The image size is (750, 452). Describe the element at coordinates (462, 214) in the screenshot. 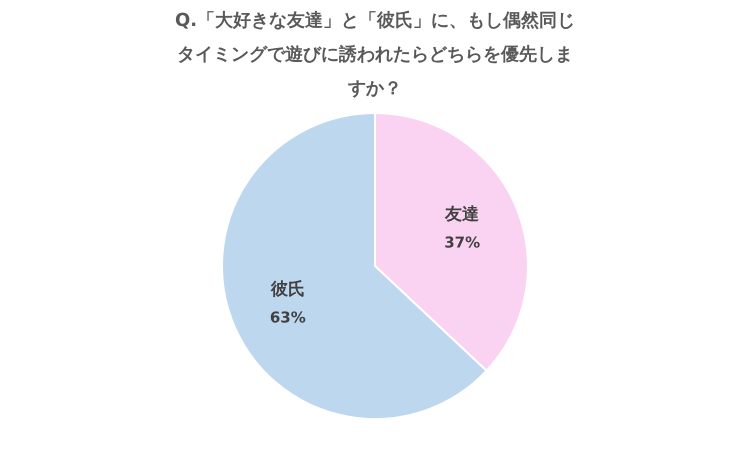

I see `slice-label: 友達` at that location.